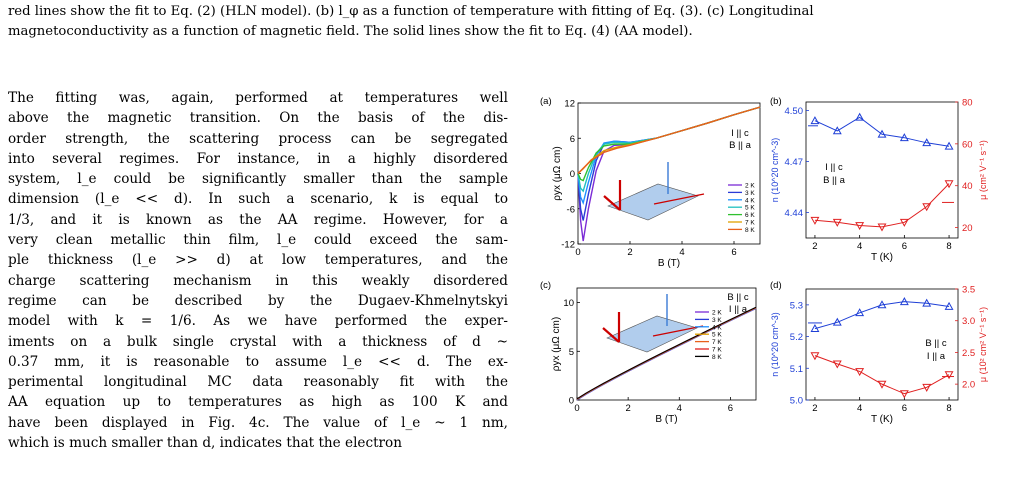 Image resolution: width=1028 pixels, height=486 pixels. What do you see at coordinates (983, 344) in the screenshot?
I see `y-axis-label-right: μ (10² cm² V⁻¹ s⁻¹)` at bounding box center [983, 344].